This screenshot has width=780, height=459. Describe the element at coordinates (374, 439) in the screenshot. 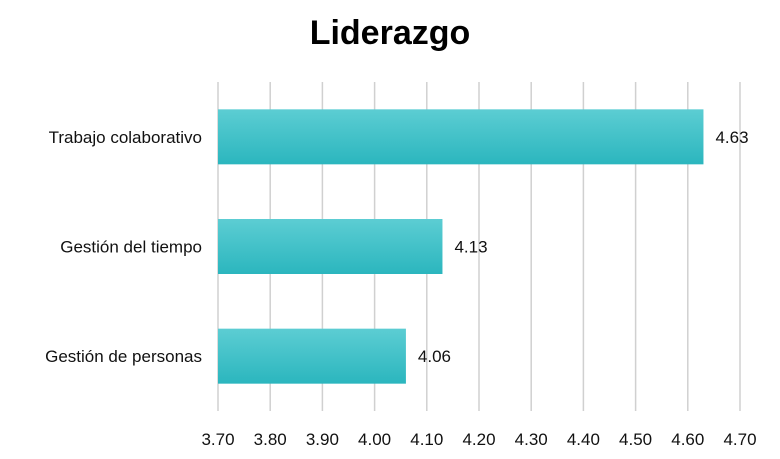

I see `x-tick-label: 4.00` at that location.